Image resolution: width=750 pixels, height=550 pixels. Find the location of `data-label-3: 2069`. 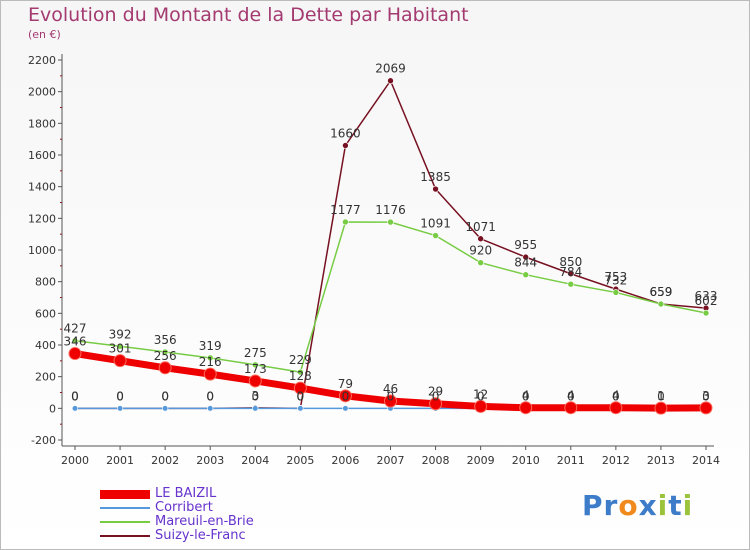

data-label-3: 2069 is located at coordinates (390, 69).